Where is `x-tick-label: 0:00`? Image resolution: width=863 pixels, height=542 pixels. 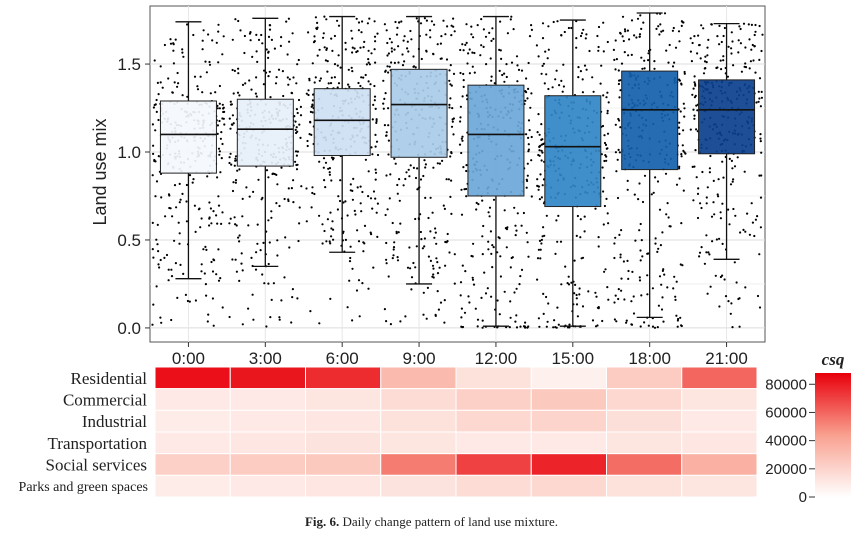
x-tick-label: 0:00 is located at coordinates (188, 358).